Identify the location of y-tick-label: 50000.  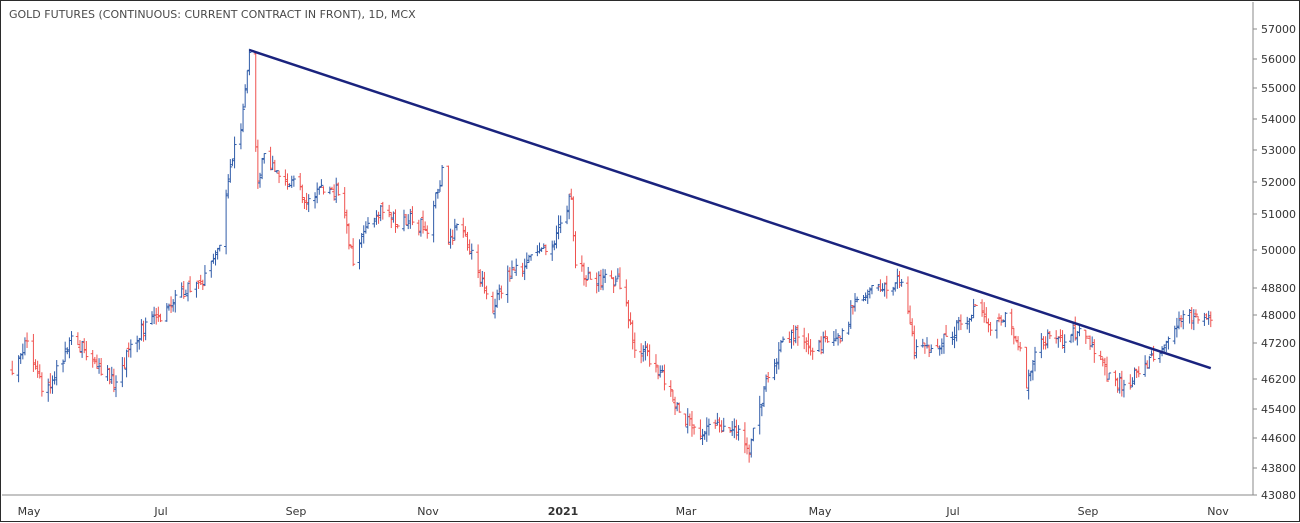
(1278, 250).